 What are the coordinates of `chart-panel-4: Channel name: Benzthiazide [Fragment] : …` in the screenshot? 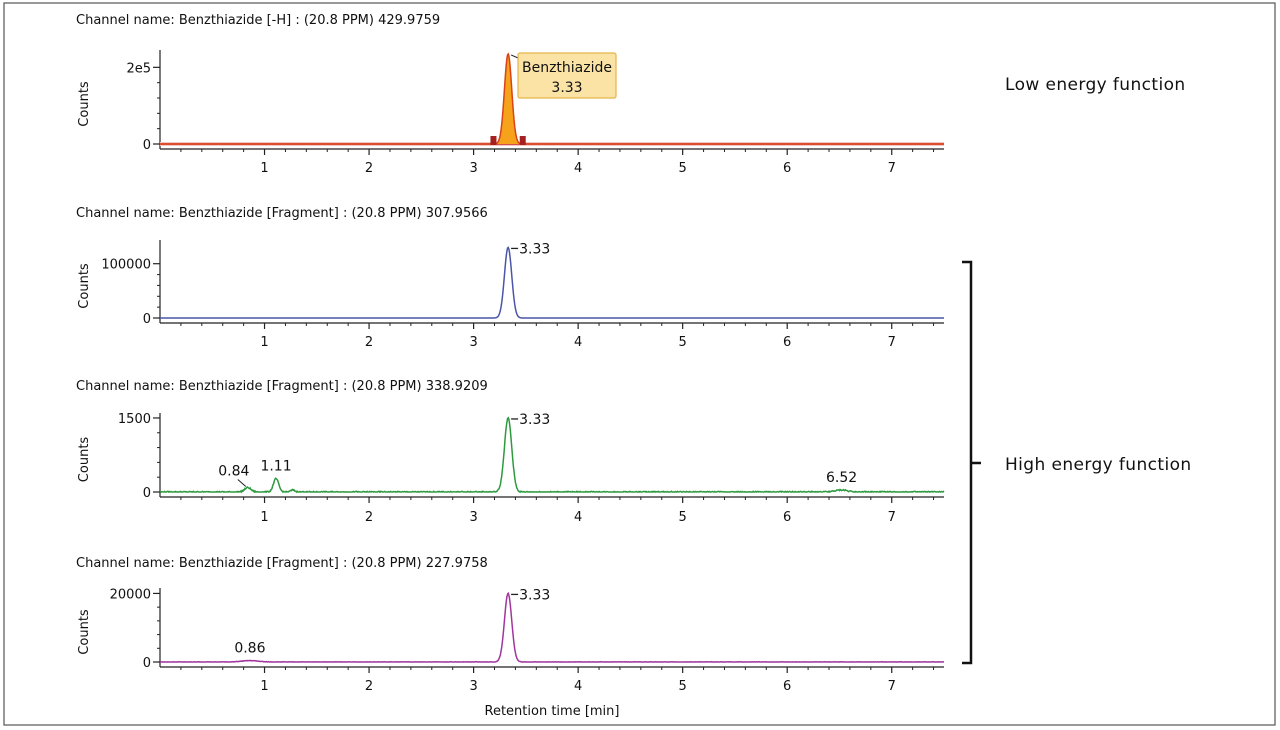 It's located at (510, 625).